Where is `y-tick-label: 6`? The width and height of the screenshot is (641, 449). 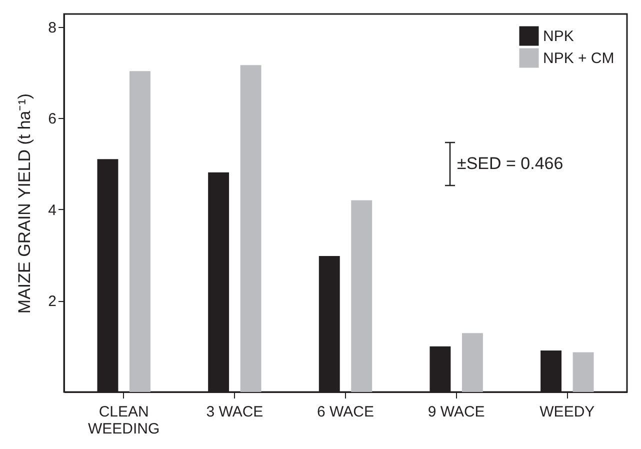 y-tick-label: 6 is located at coordinates (52, 119).